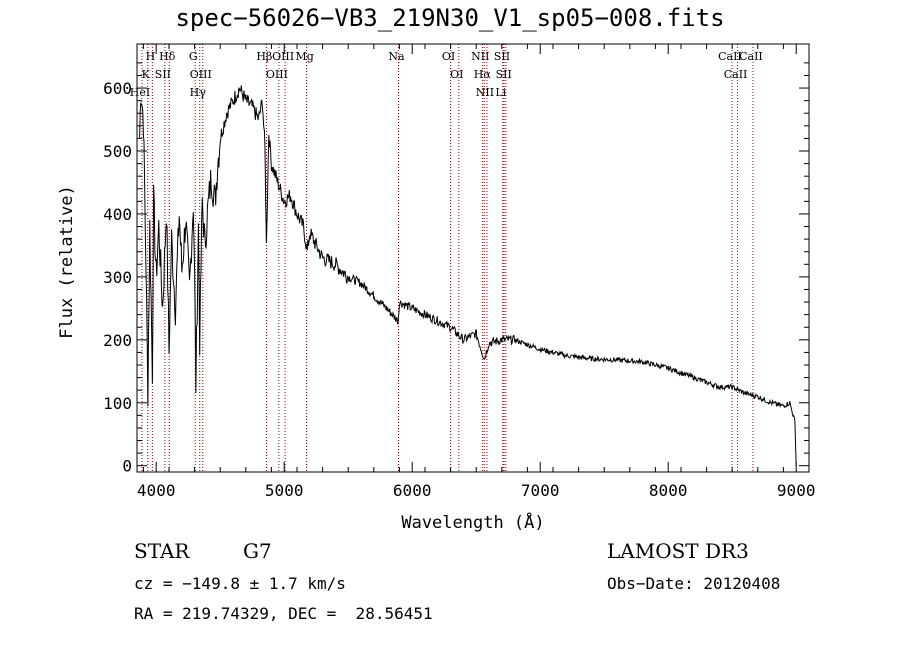 The height and width of the screenshot is (649, 900). I want to click on y-tick-label: 0, so click(127, 466).